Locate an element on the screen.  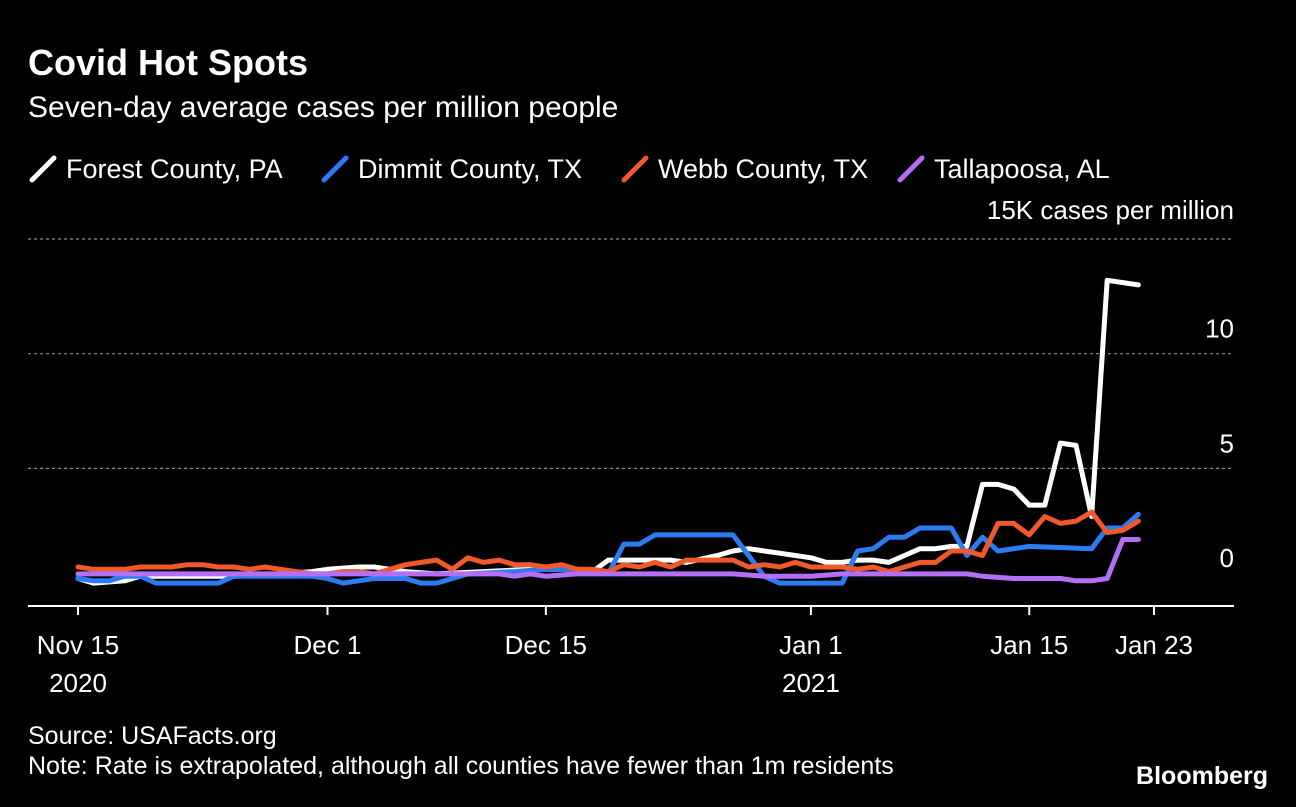
y-tick-label-5: 5 is located at coordinates (1227, 443).